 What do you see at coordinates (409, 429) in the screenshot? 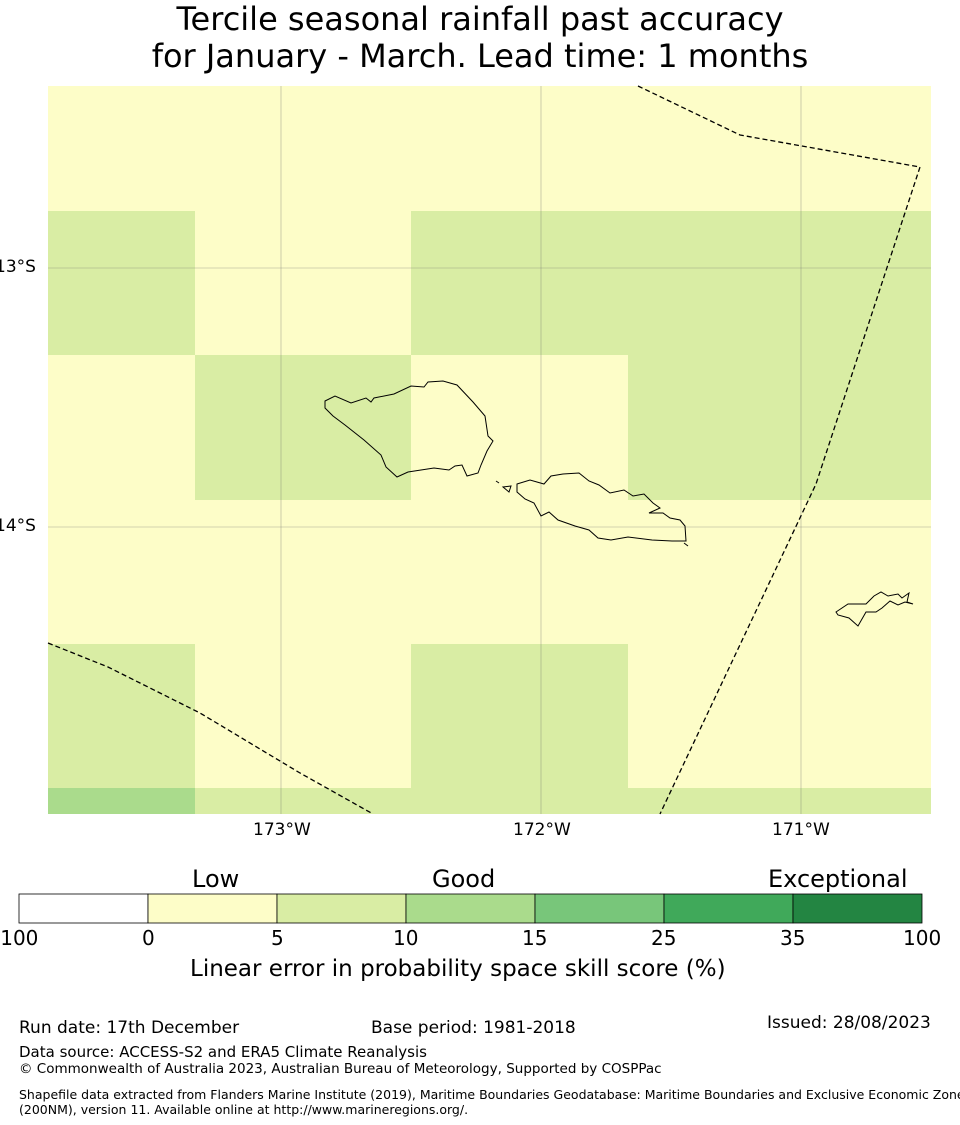
I see `savaii-island` at bounding box center [409, 429].